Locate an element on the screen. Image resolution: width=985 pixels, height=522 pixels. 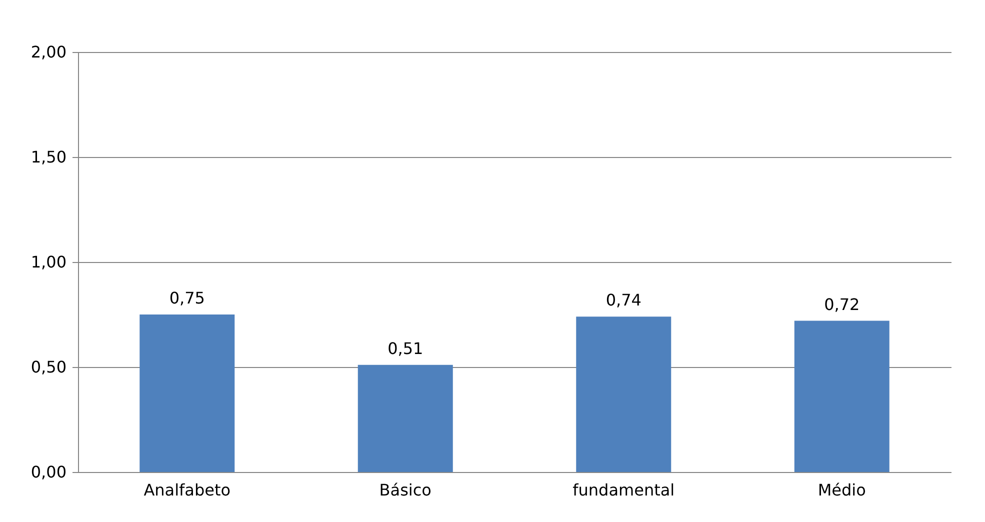
data-label: 0,75 is located at coordinates (187, 298).